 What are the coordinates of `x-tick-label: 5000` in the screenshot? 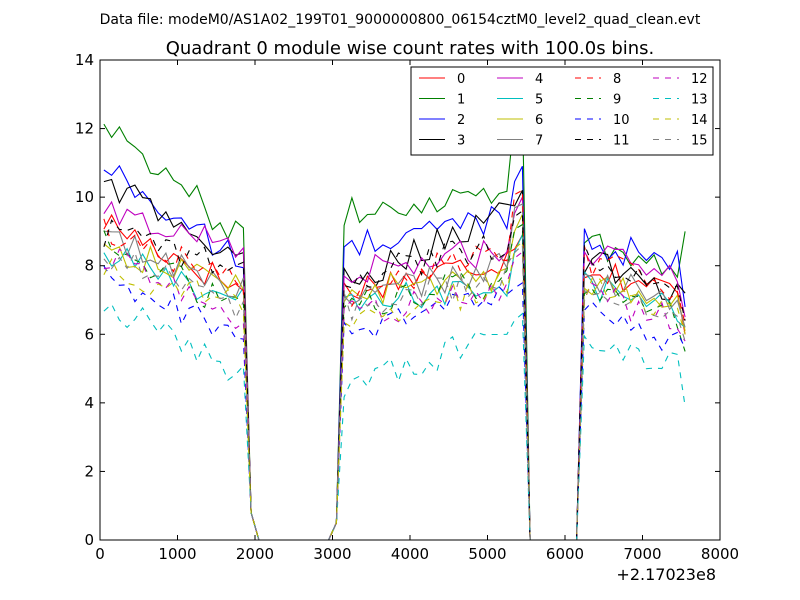 It's located at (487, 554).